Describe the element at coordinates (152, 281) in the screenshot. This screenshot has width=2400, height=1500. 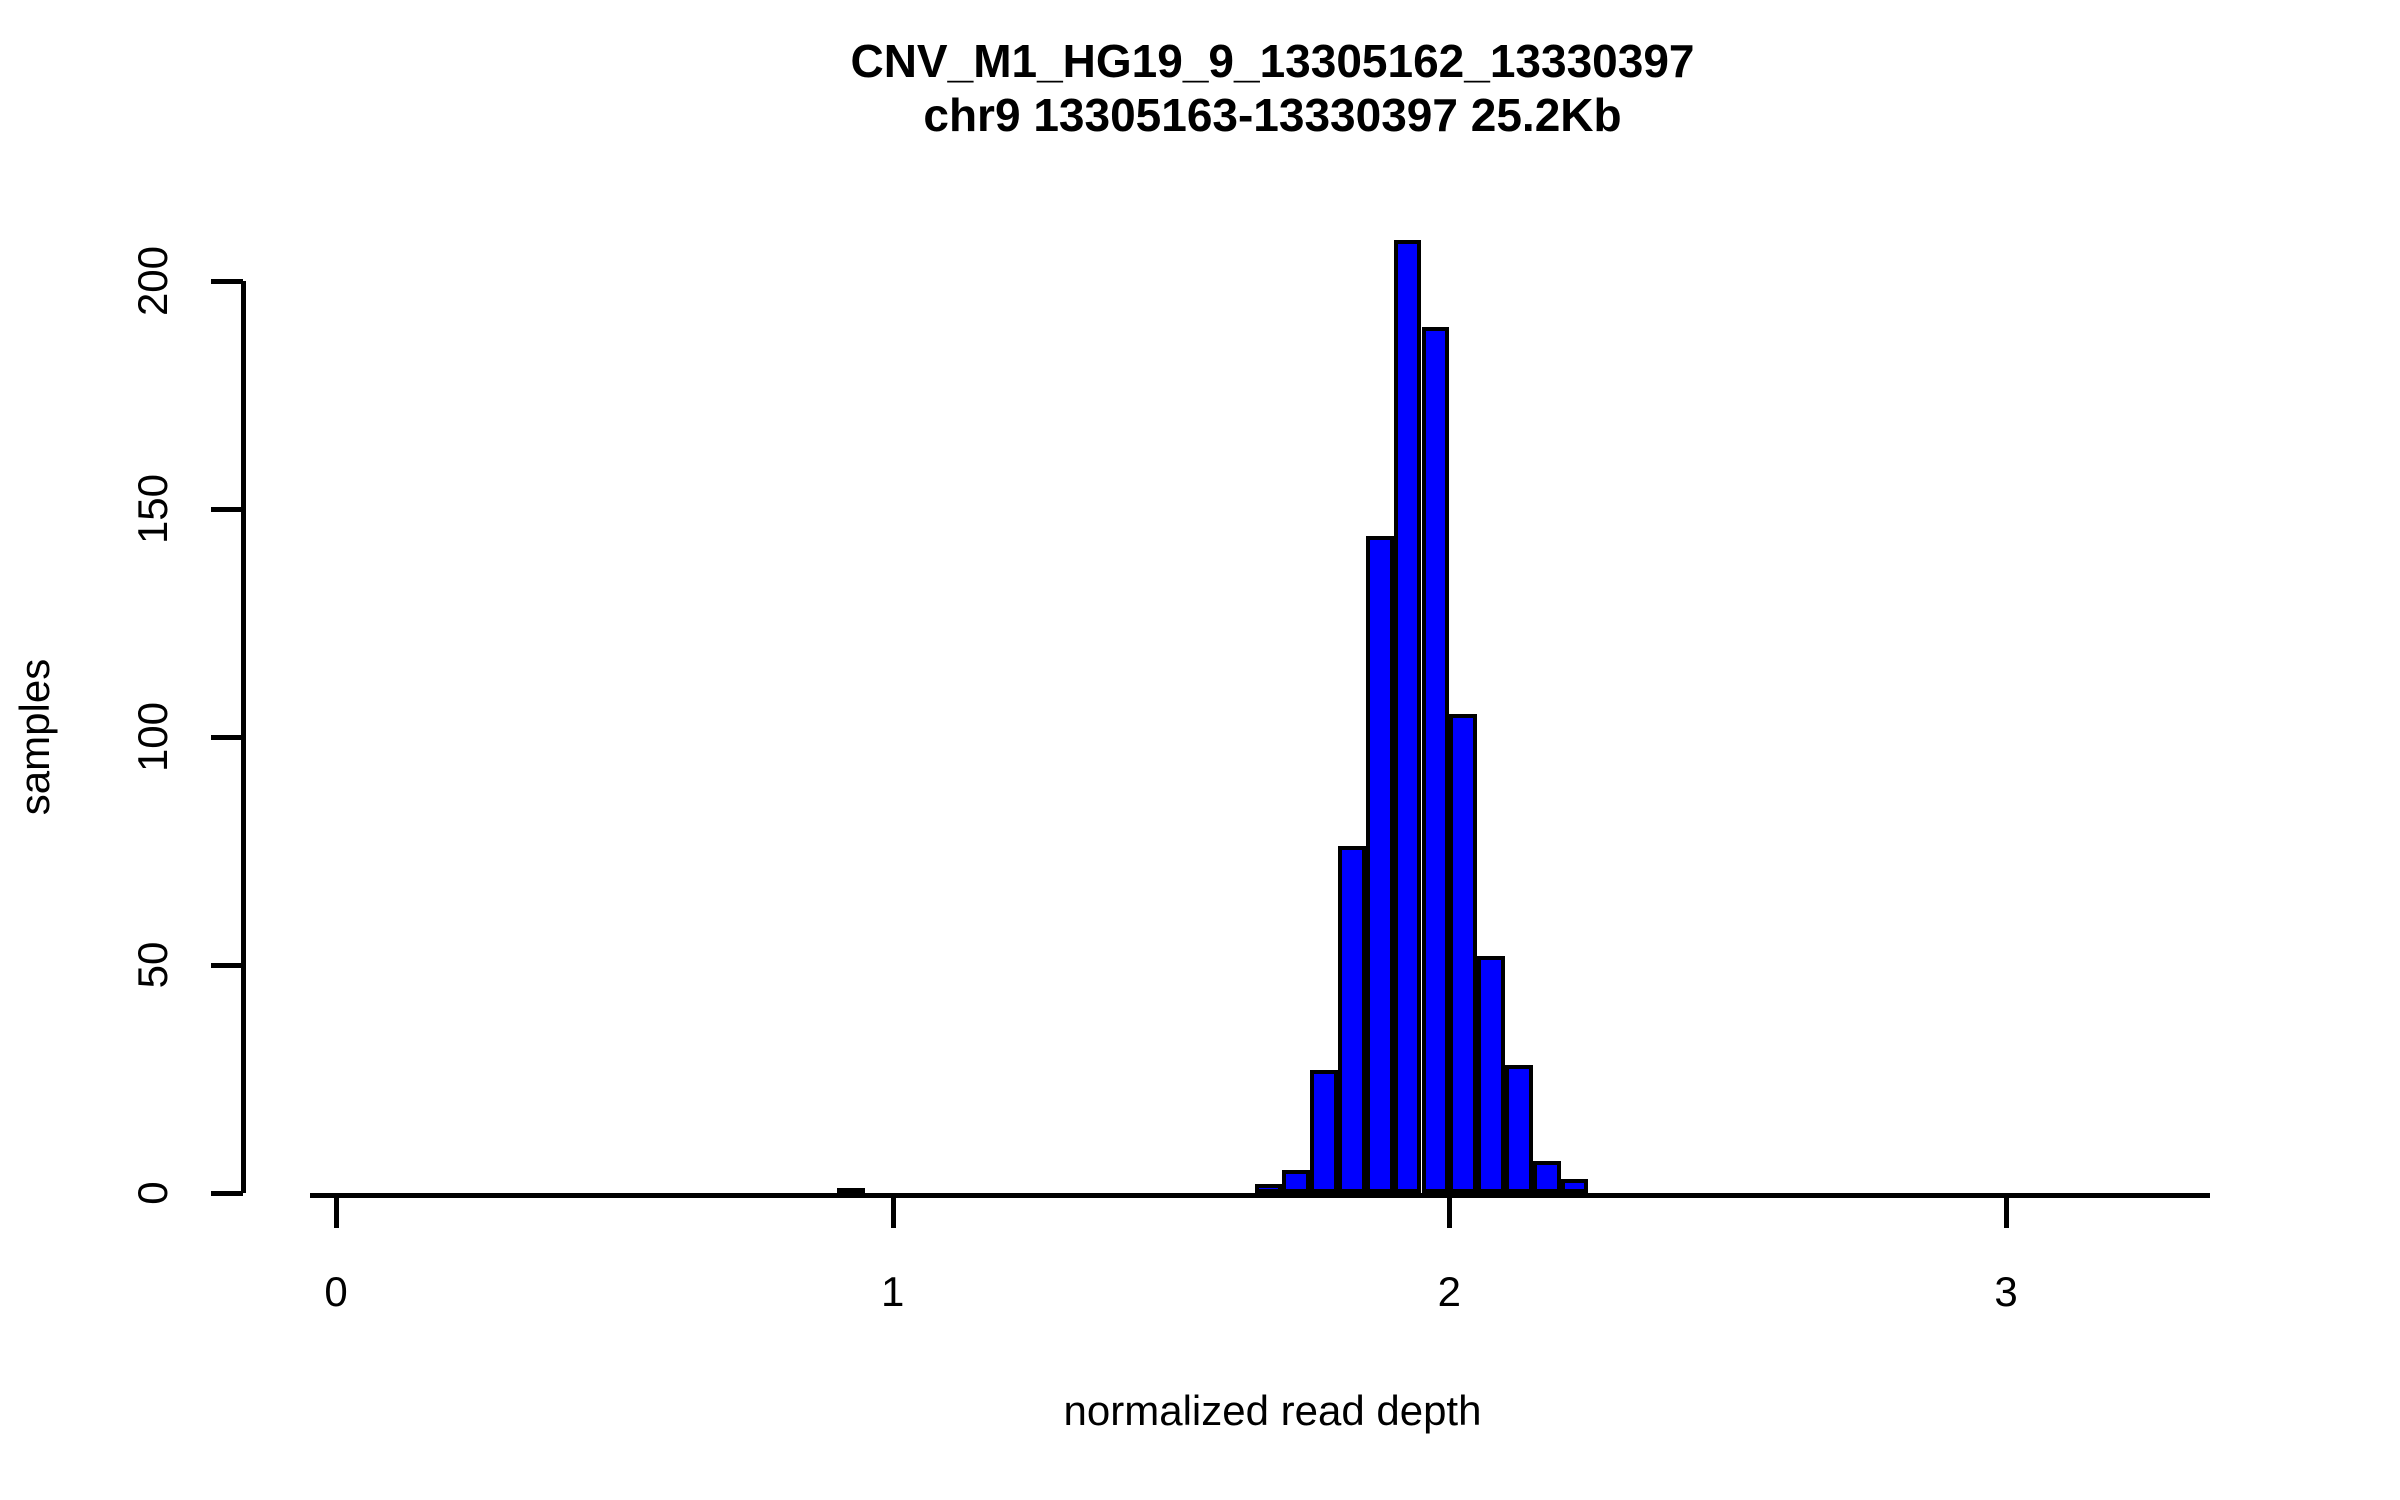
I see `y-tick-label-200: 200` at that location.